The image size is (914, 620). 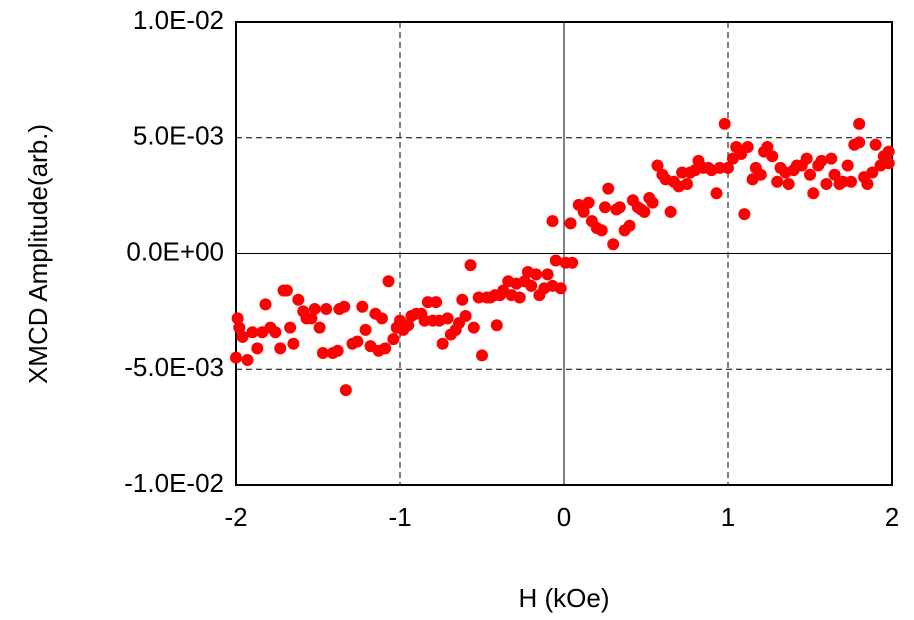 I want to click on x-tick-label: -2, so click(x=235, y=517).